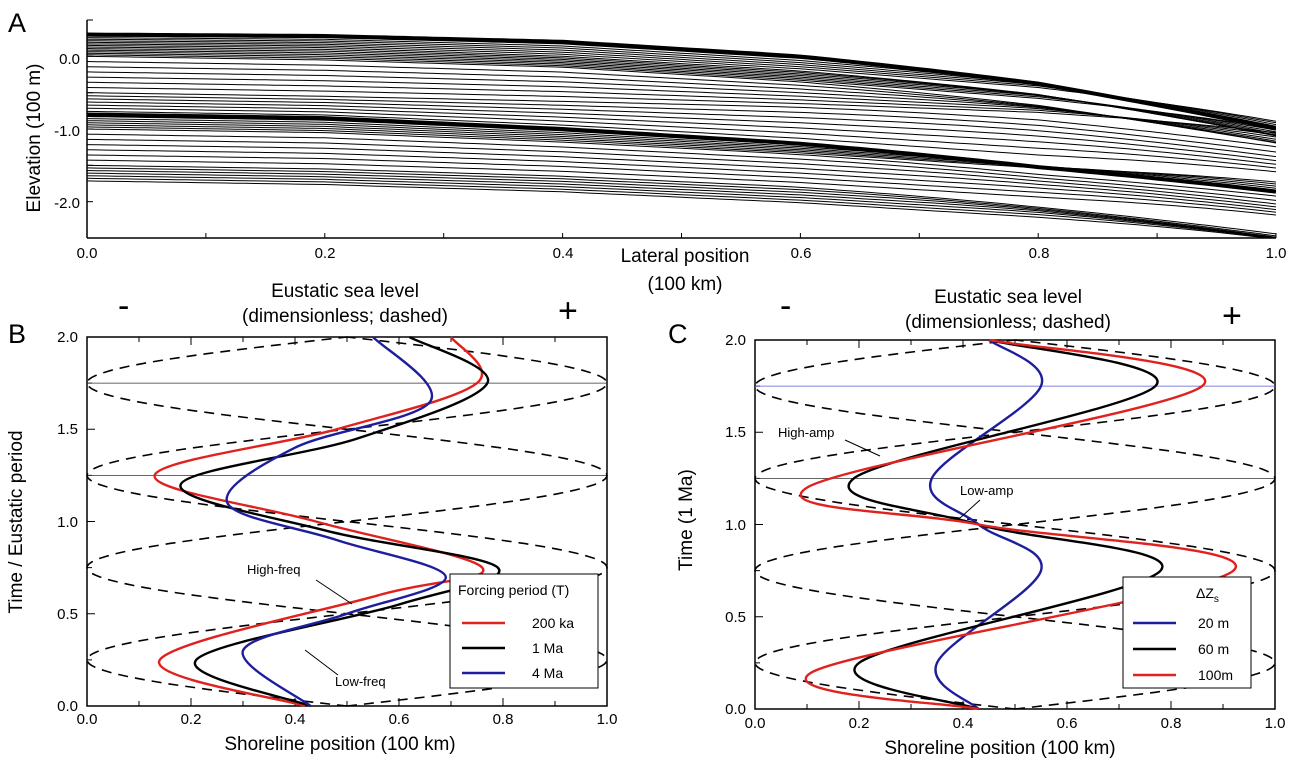 The width and height of the screenshot is (1302, 761). Describe the element at coordinates (334, 592) in the screenshot. I see `panel-b-annotation-high-leader` at that location.